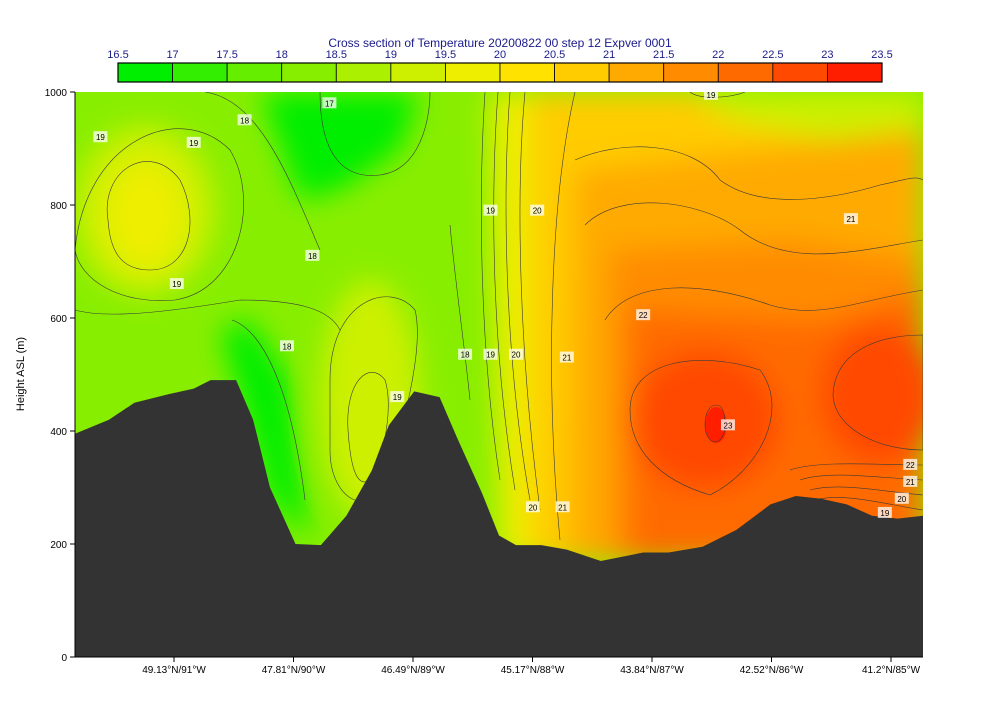  Describe the element at coordinates (881, 55) in the screenshot. I see `colorbar-label: 23.5` at that location.